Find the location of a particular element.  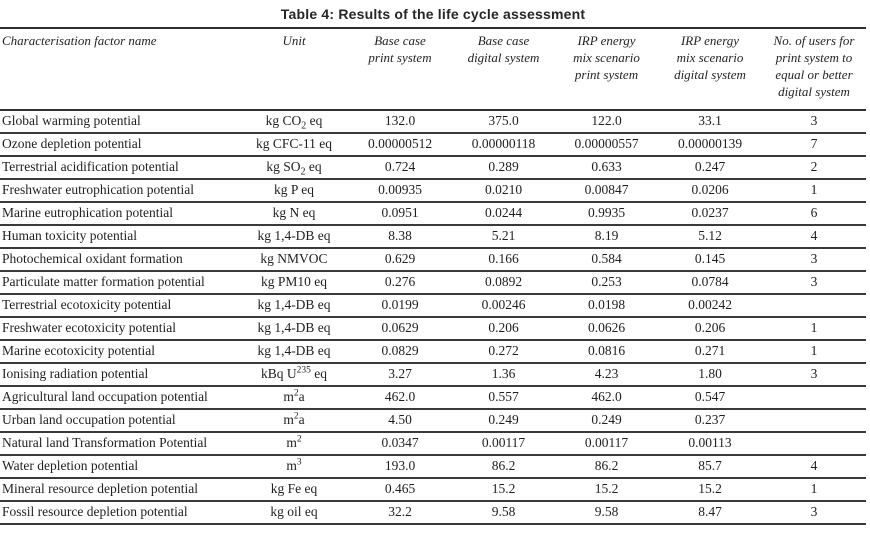

value-cell: 122.0 is located at coordinates (606, 121).